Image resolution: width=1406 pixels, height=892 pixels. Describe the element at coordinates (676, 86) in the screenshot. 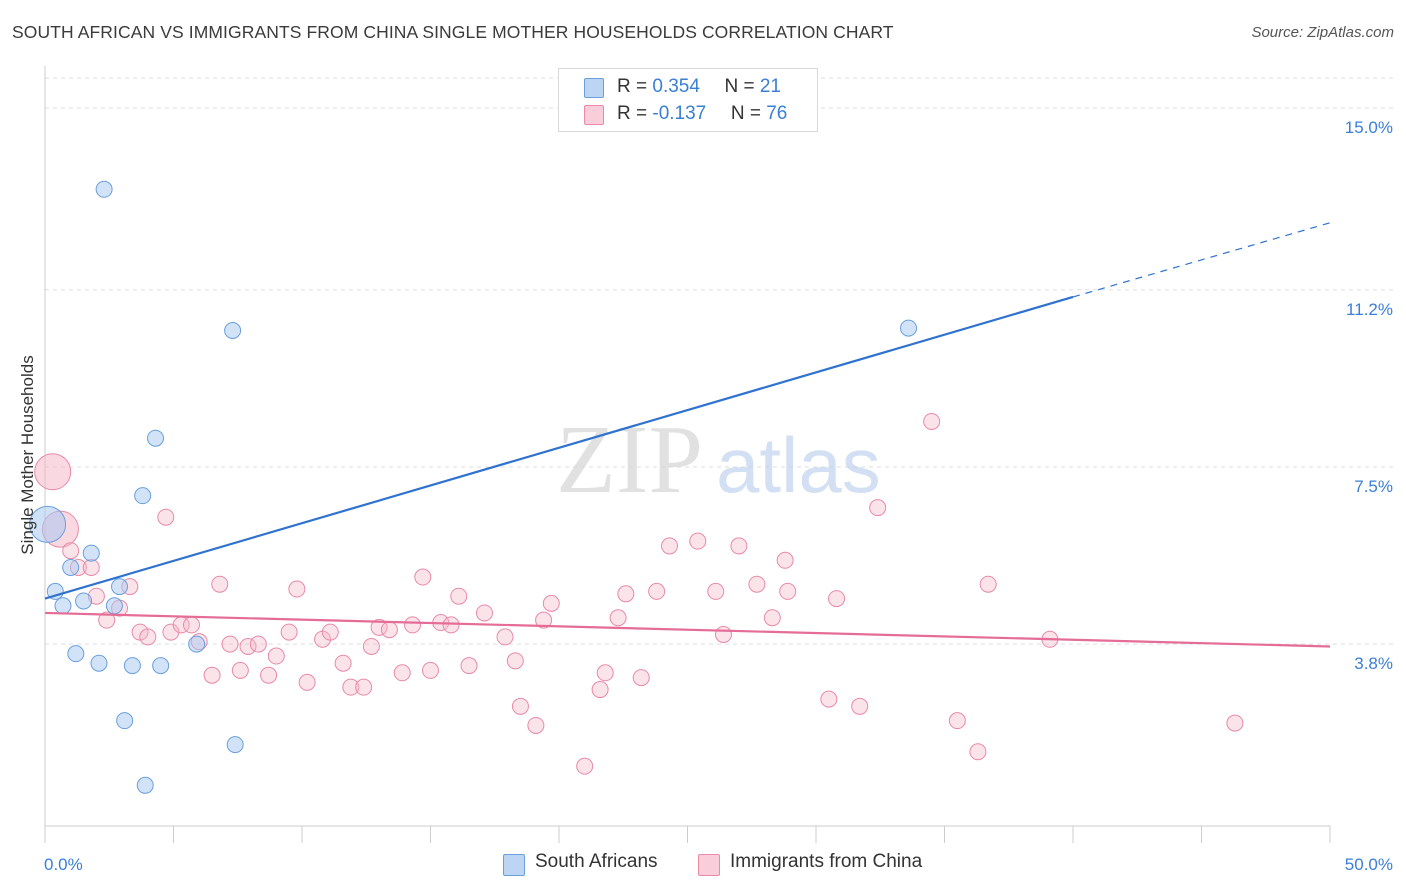

I see `stats-r-value: 0.354` at that location.